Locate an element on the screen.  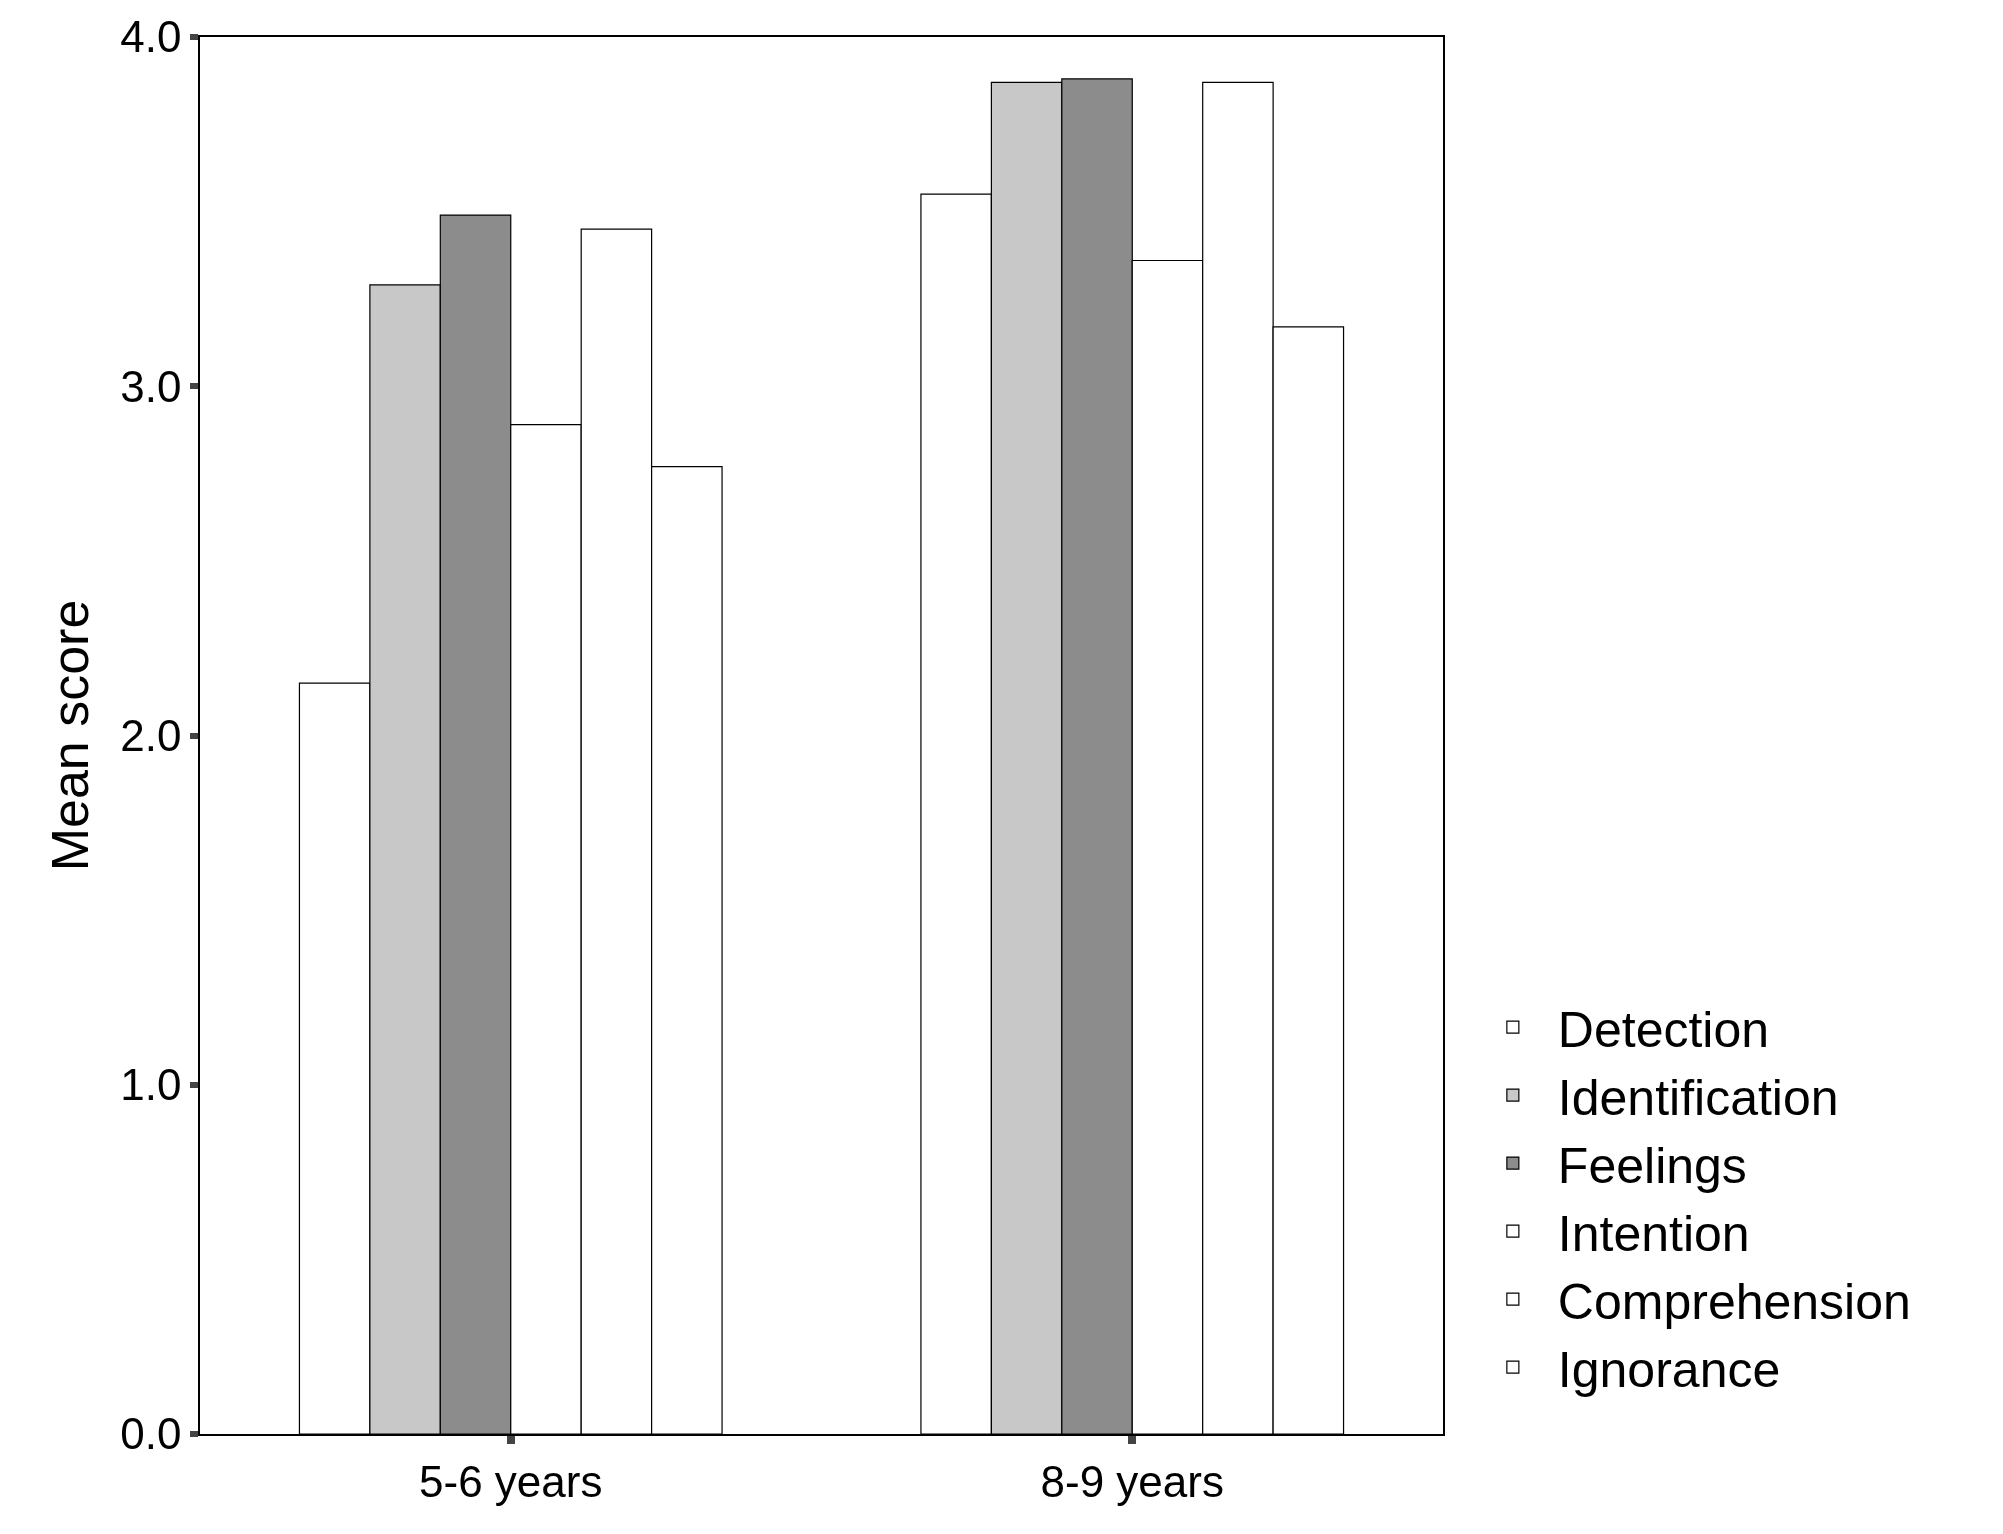
y-tick-label: 2.0 is located at coordinates (151, 735).